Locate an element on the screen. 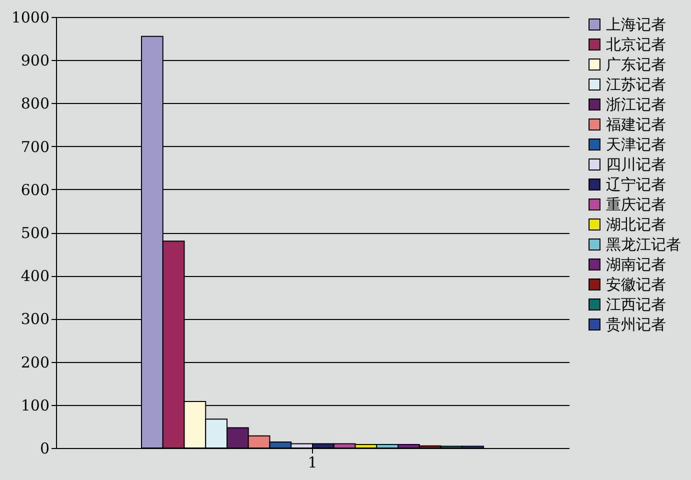 The width and height of the screenshot is (691, 480). y-tick-label: 800 is located at coordinates (35, 103).